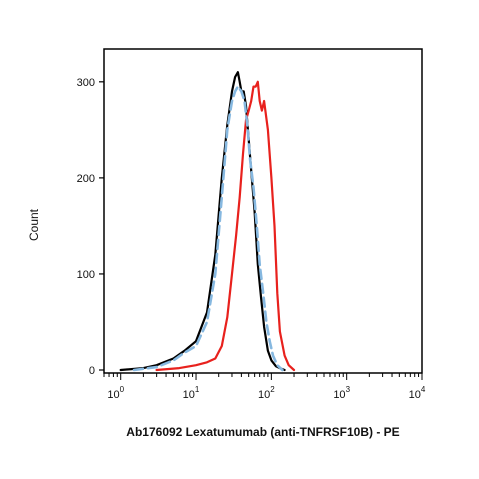 This screenshot has width=479, height=479. I want to click on y-tick-label: 300, so click(86, 83).